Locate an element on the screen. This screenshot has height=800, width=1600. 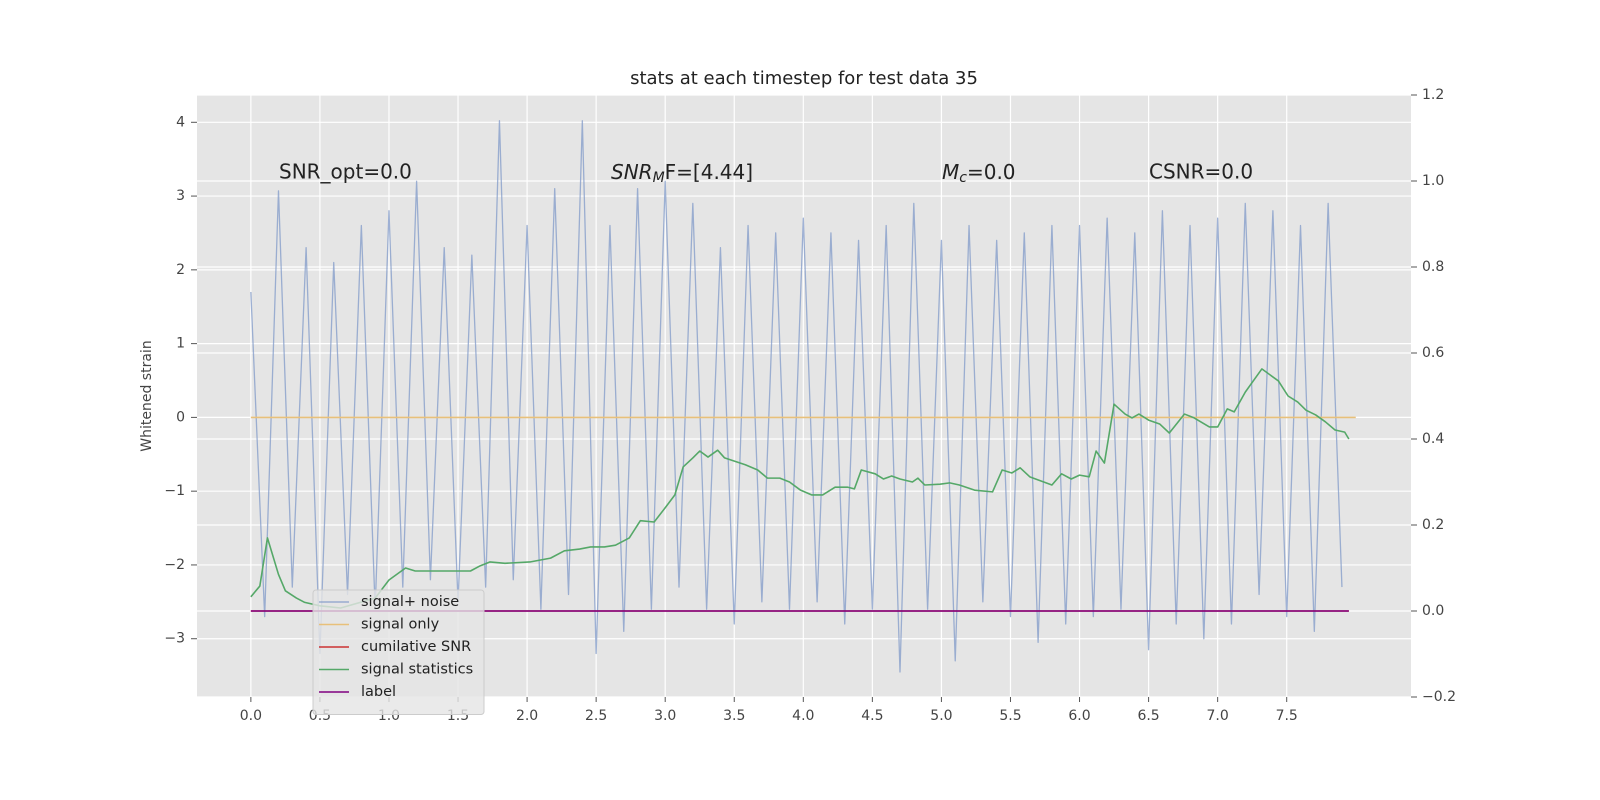
x-tick-label: 4.5 is located at coordinates (872, 716).